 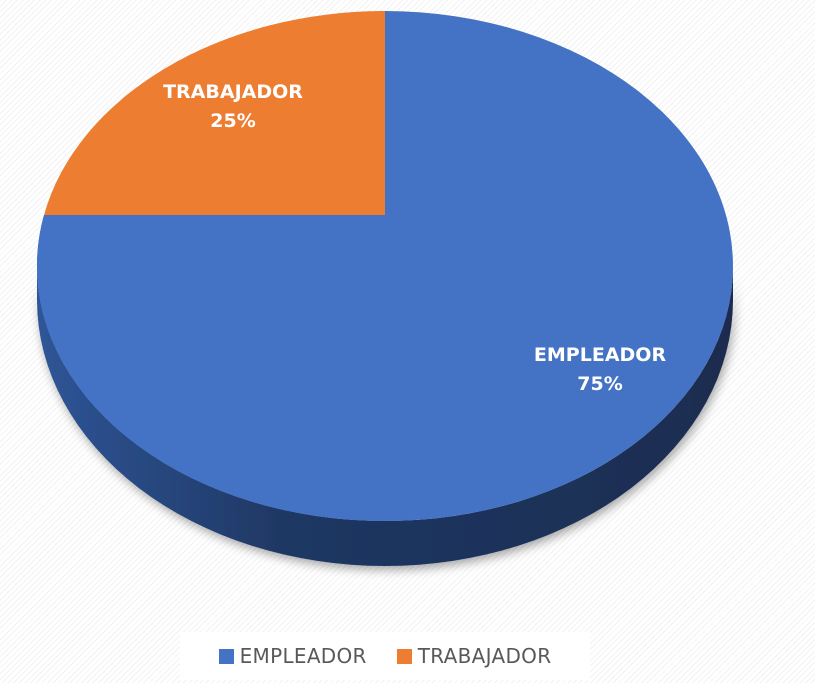 What do you see at coordinates (226, 656) in the screenshot?
I see `legend-swatch-empleador-icon` at bounding box center [226, 656].